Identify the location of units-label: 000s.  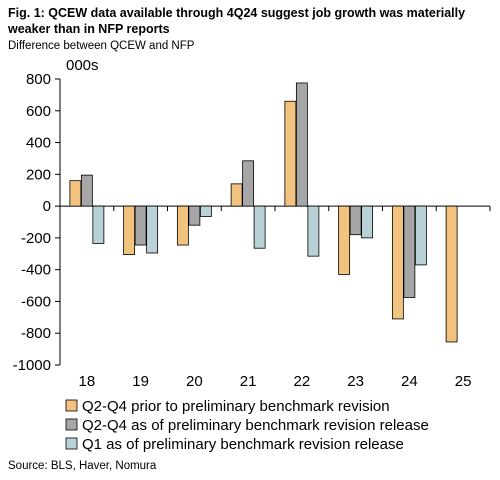
(82, 65).